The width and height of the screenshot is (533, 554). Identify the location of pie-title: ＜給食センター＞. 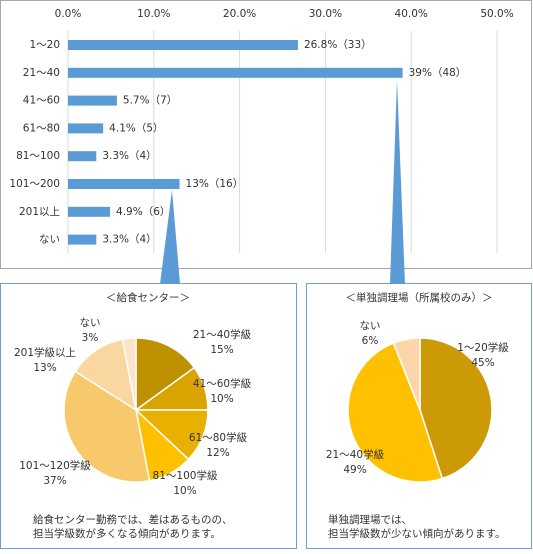
(148, 297).